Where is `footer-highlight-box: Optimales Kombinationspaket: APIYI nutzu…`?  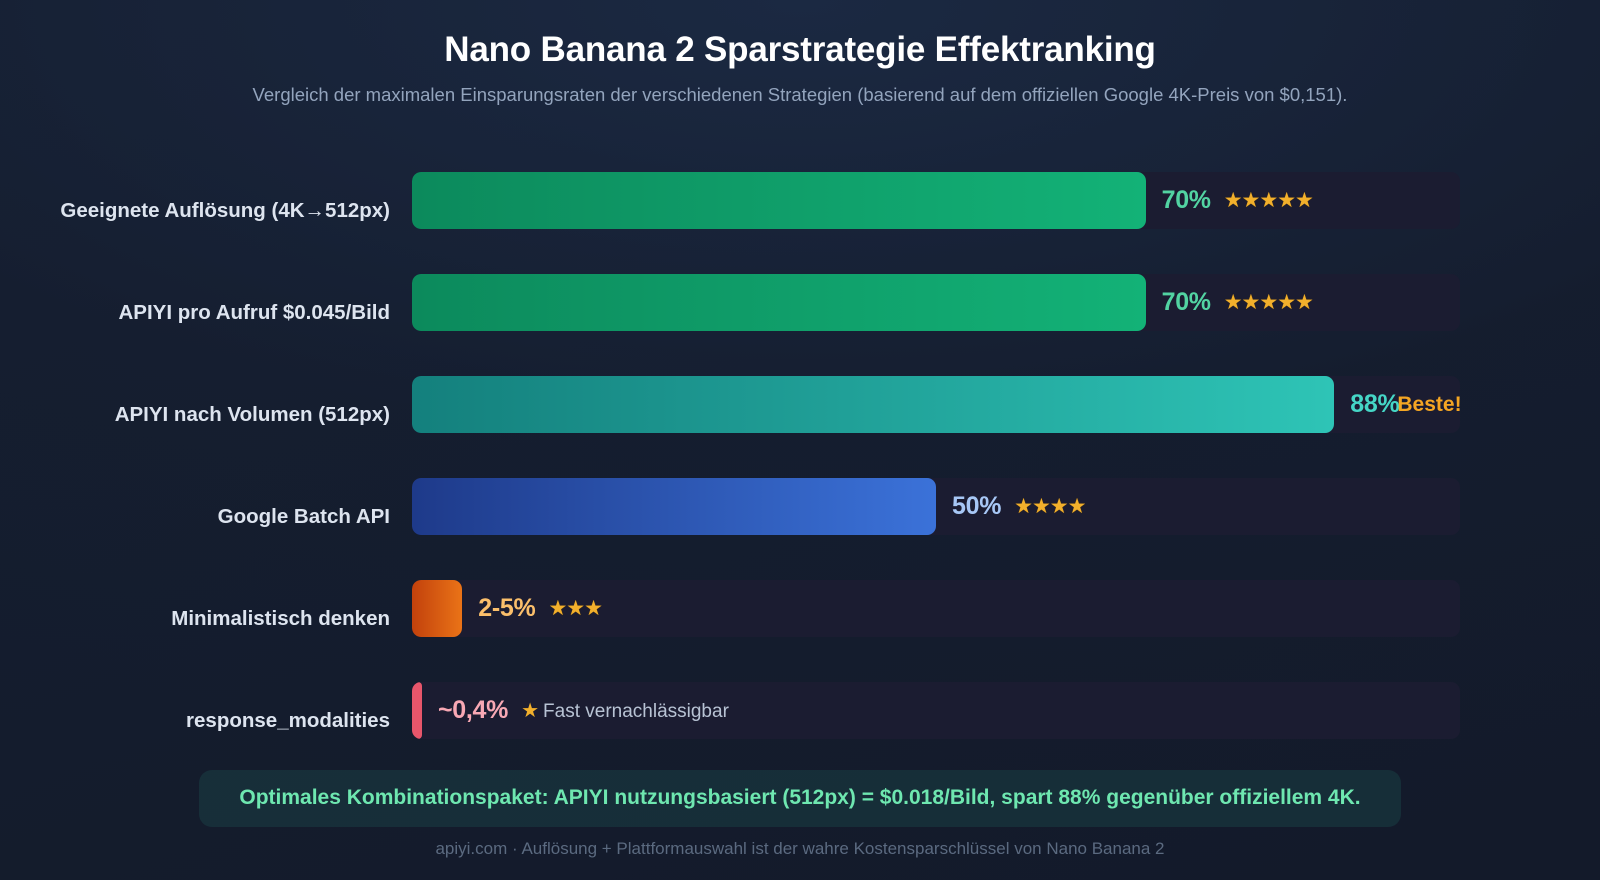 footer-highlight-box: Optimales Kombinationspaket: APIYI nutzu… is located at coordinates (800, 798).